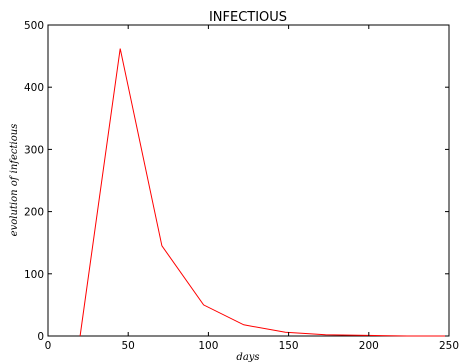 The image size is (459, 363). I want to click on y-tick-label: 0, so click(40, 337).